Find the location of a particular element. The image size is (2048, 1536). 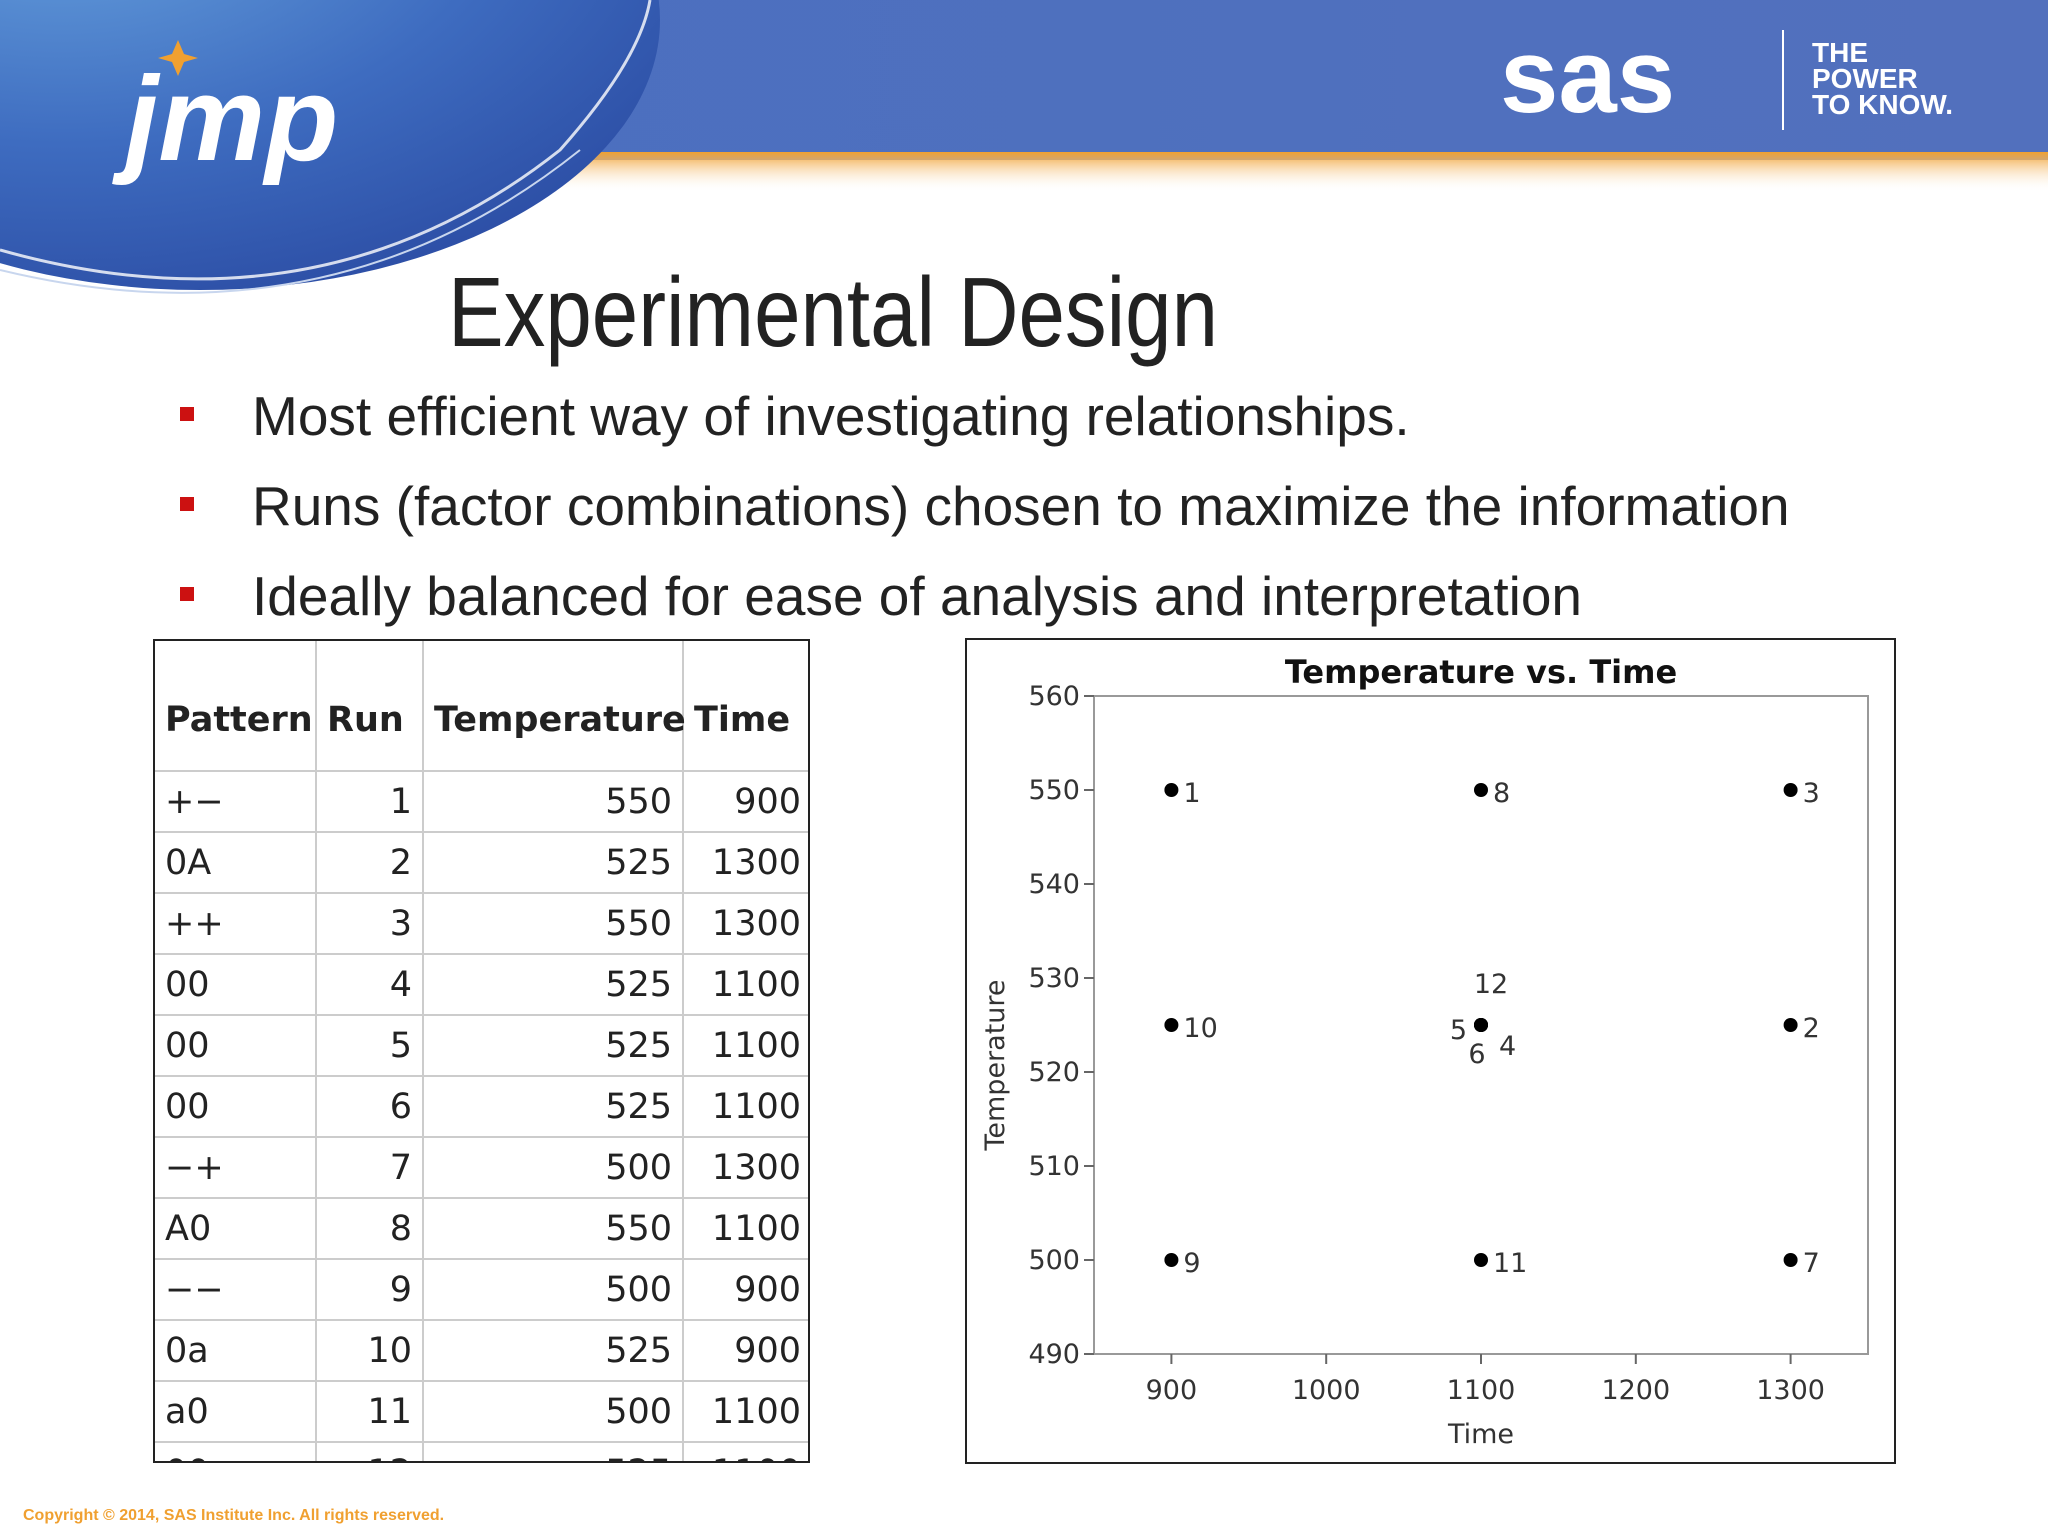

table-cell: 6 is located at coordinates (370, 1107).